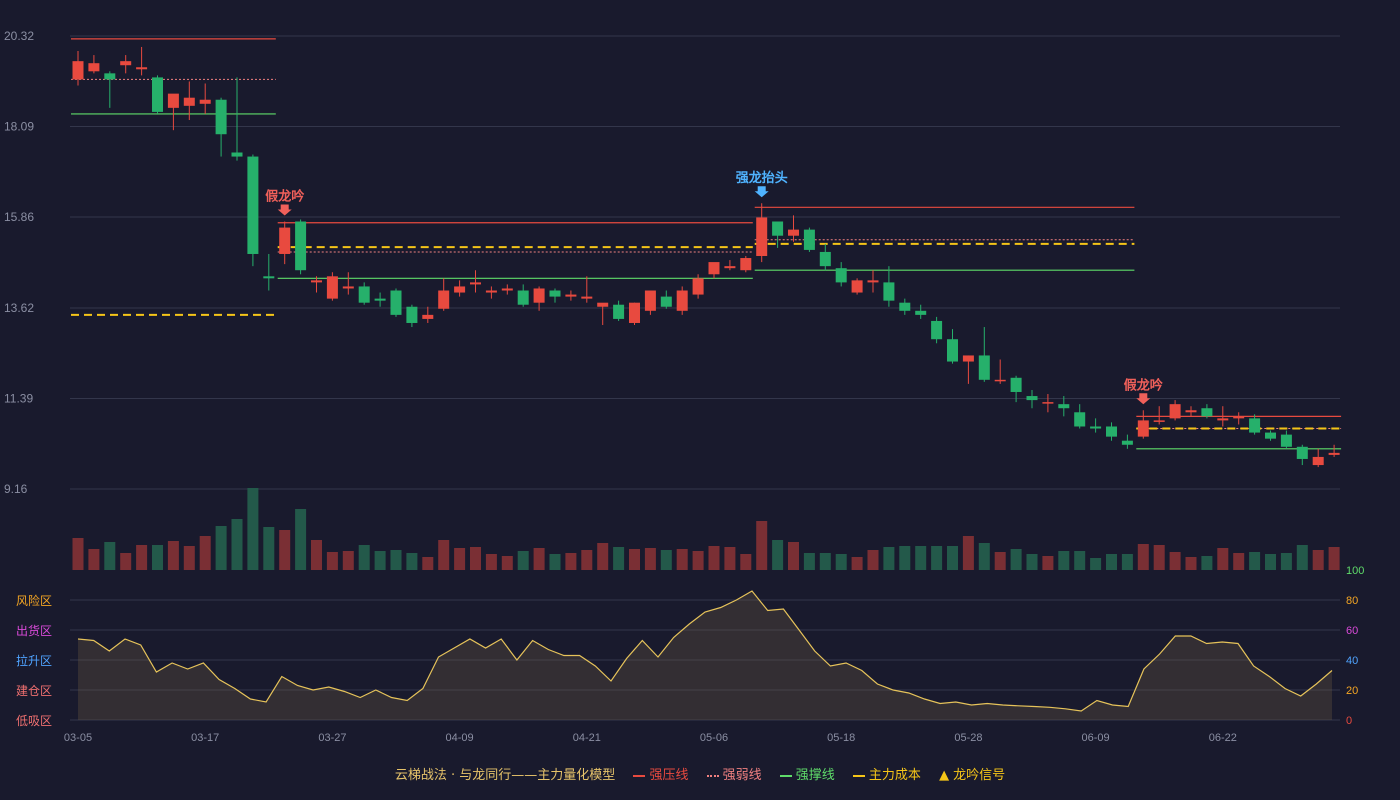 Image resolution: width=1400 pixels, height=800 pixels. What do you see at coordinates (19, 308) in the screenshot?
I see `price-y-tick-label: 13.62` at bounding box center [19, 308].